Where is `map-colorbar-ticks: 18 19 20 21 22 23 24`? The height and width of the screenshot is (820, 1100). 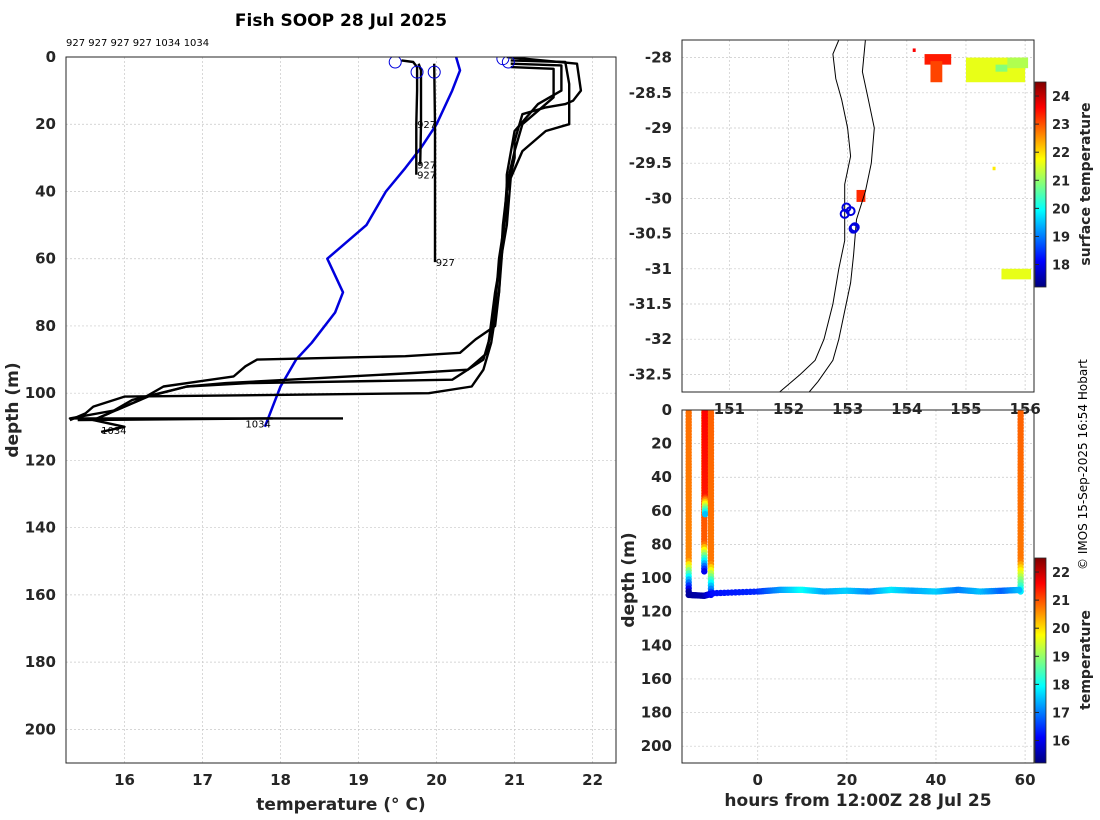 map-colorbar-ticks: 18 19 20 21 22 23 24 is located at coordinates (1052, 182).